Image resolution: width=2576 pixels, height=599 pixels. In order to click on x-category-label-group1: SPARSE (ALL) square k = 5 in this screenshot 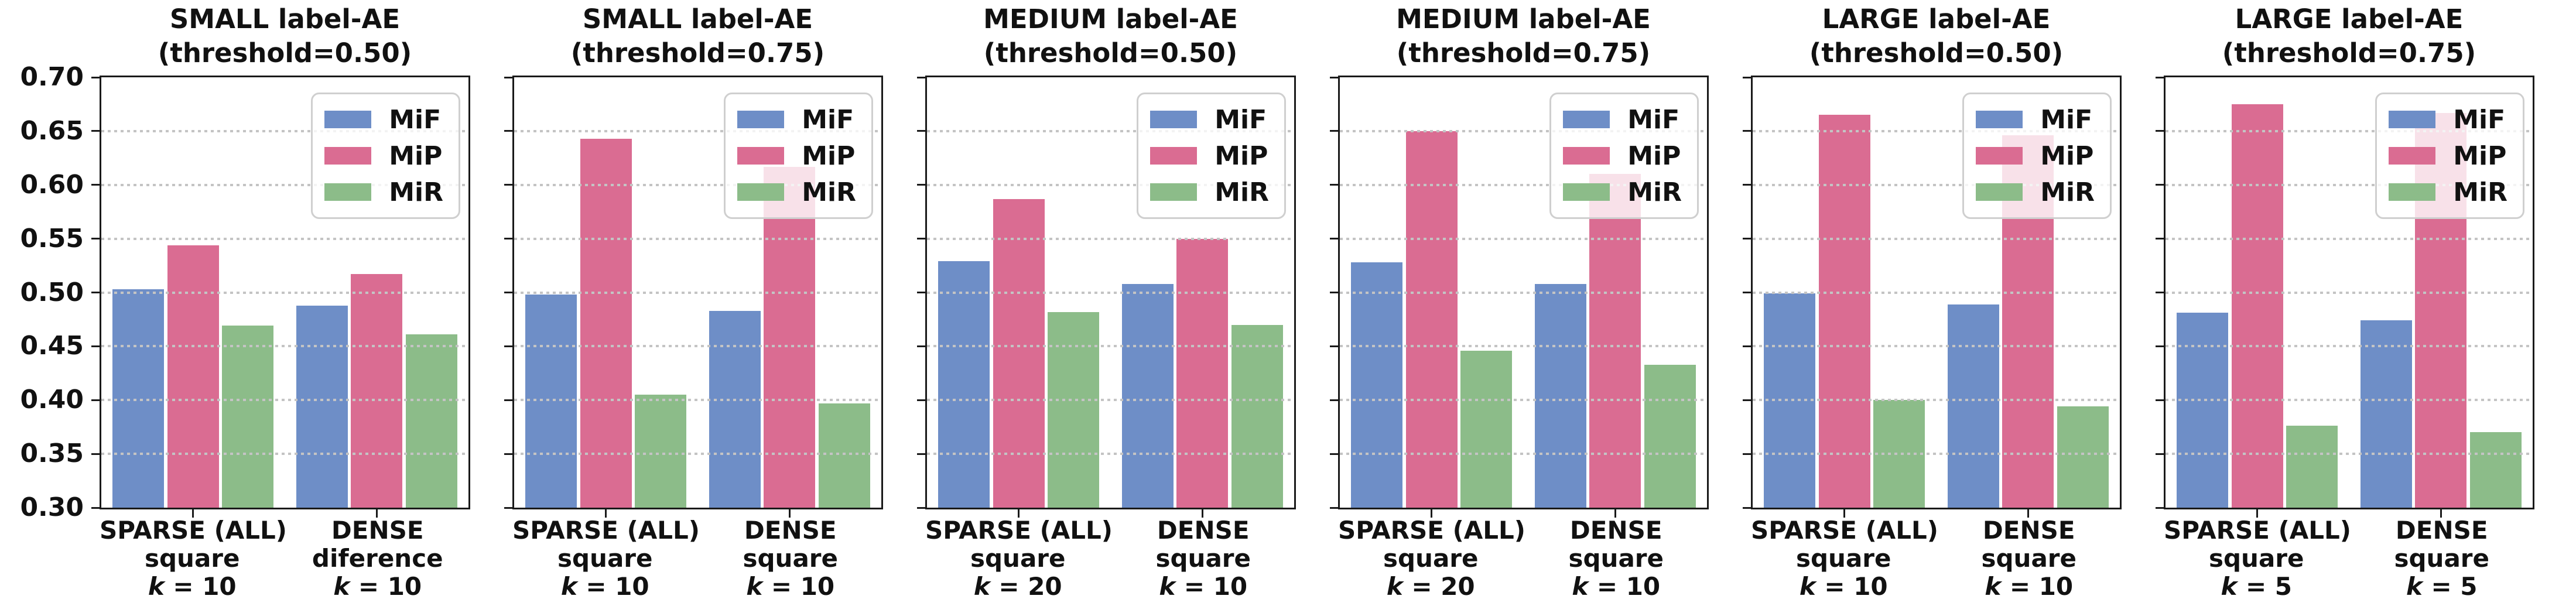, I will do `click(2258, 557)`.